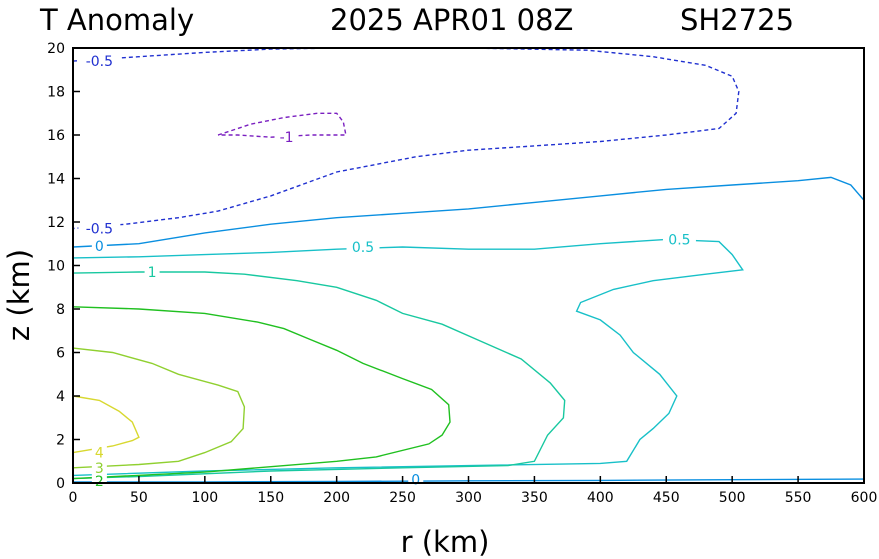 The image size is (879, 559). I want to click on x-tick-label: 150, so click(270, 498).